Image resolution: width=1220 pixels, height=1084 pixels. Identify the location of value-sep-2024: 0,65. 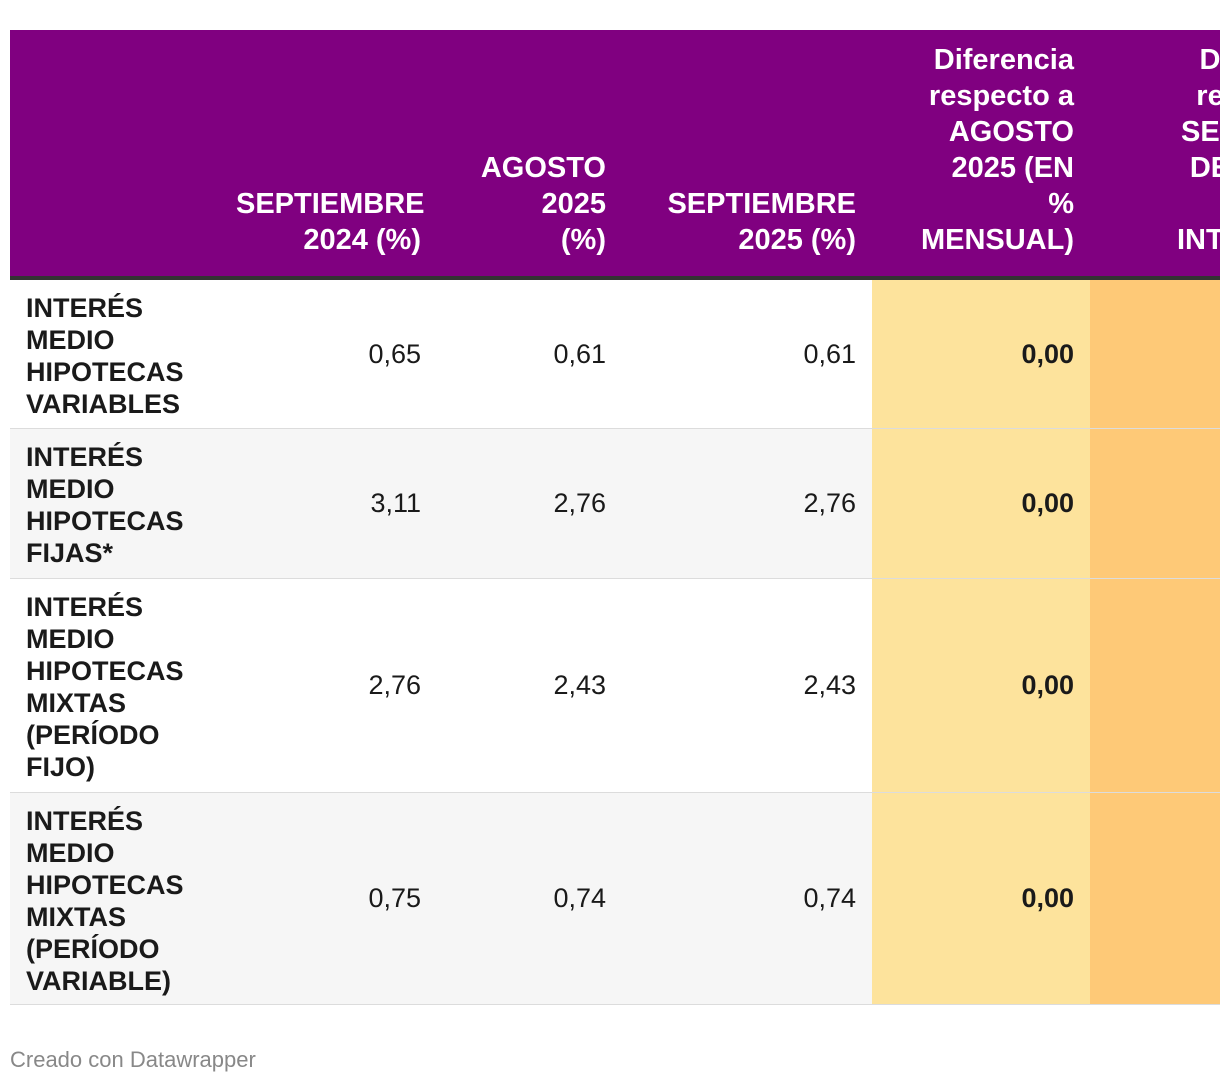
(328, 353).